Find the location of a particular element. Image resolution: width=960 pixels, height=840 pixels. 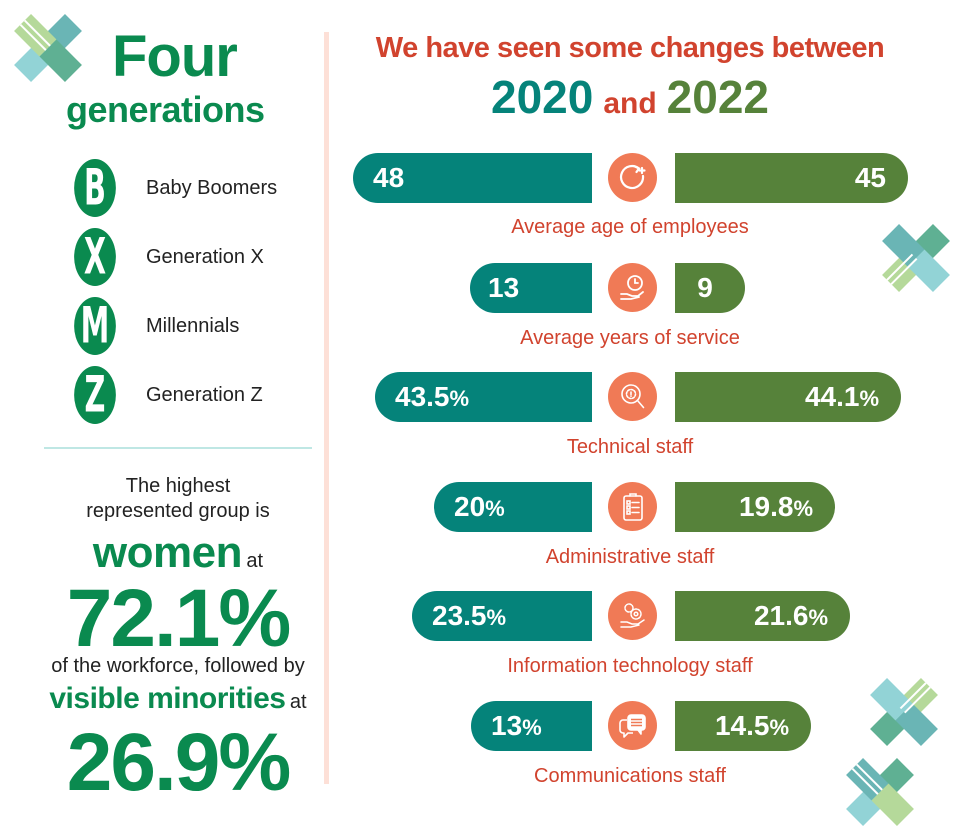

generation-label: Millennials is located at coordinates (193, 325).